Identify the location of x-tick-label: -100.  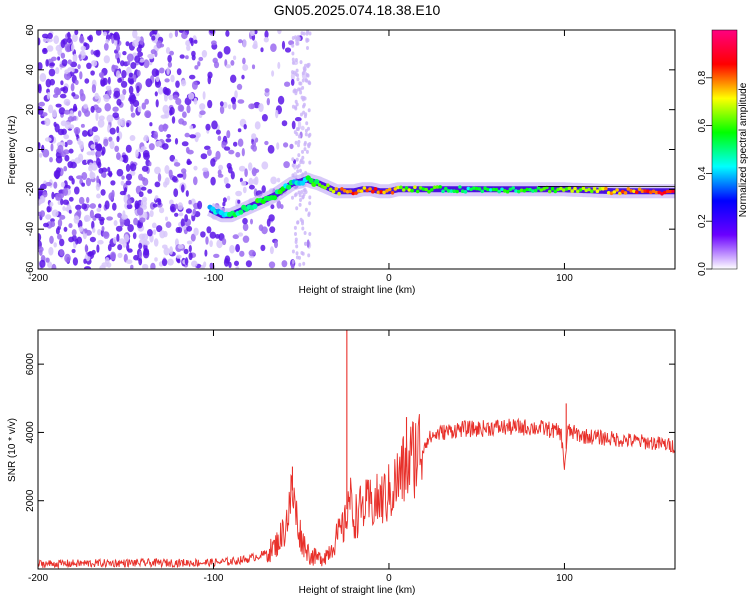
(213, 578).